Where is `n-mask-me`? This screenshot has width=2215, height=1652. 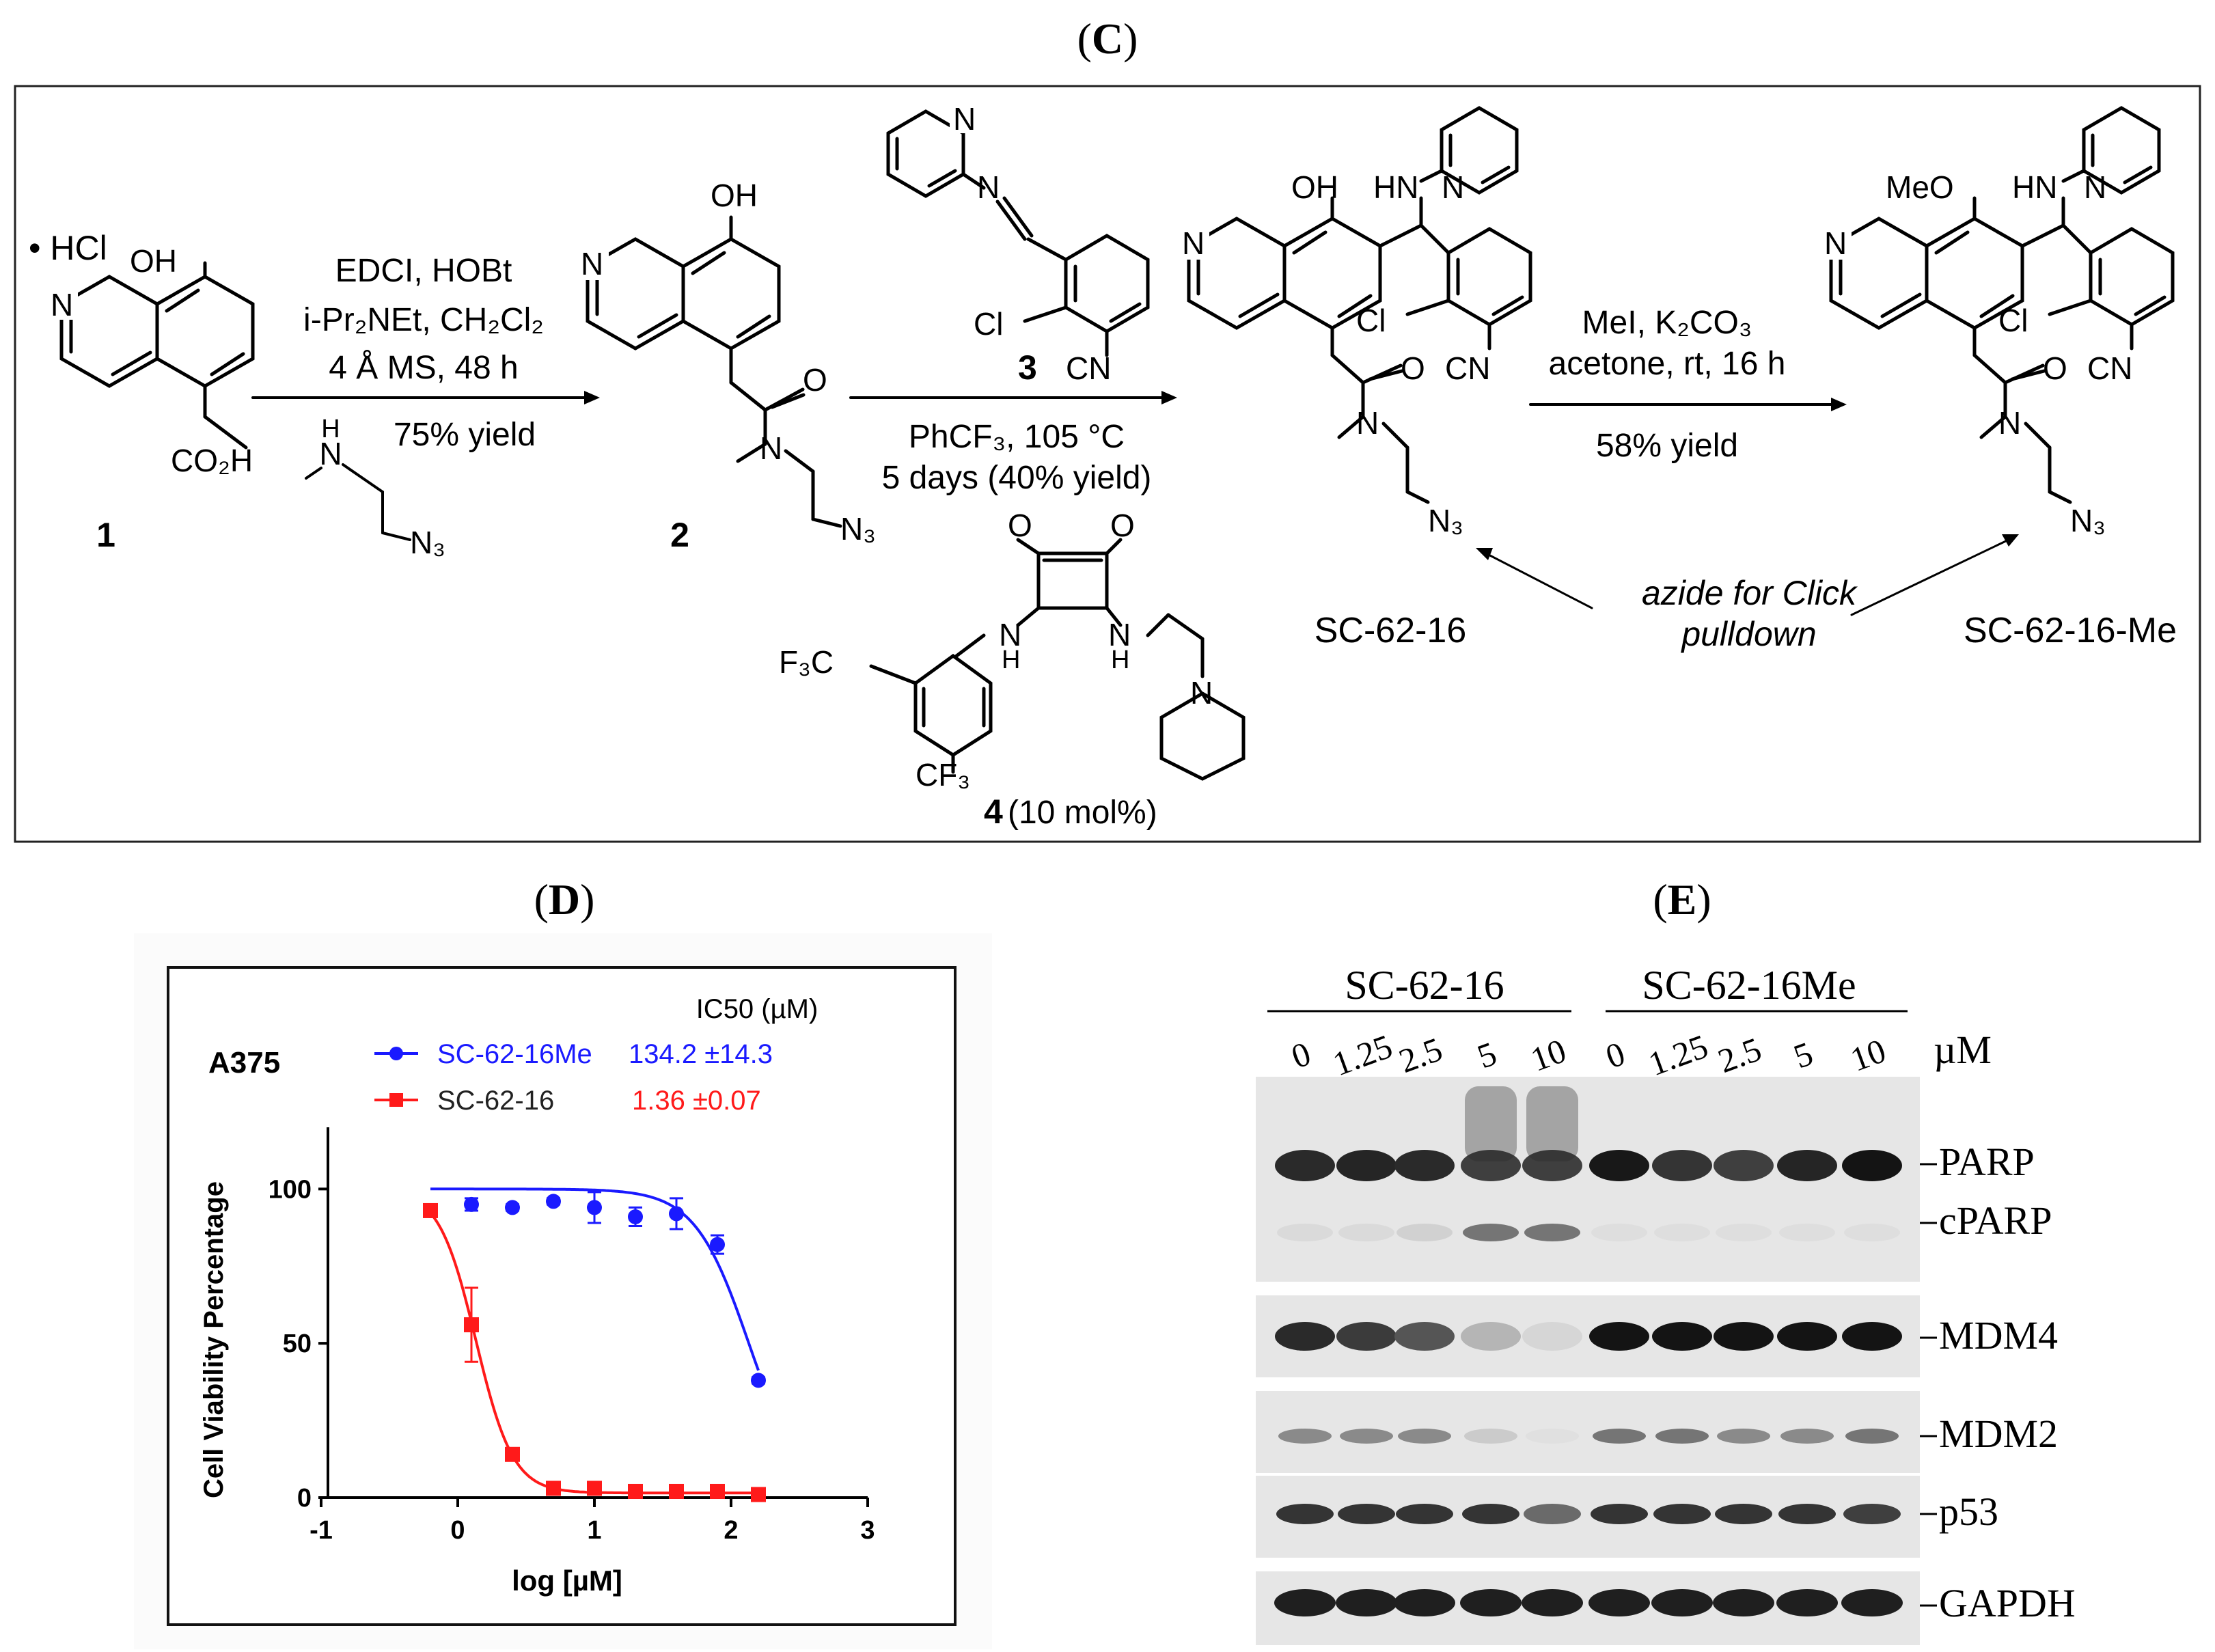 n-mask-me is located at coordinates (1836, 242).